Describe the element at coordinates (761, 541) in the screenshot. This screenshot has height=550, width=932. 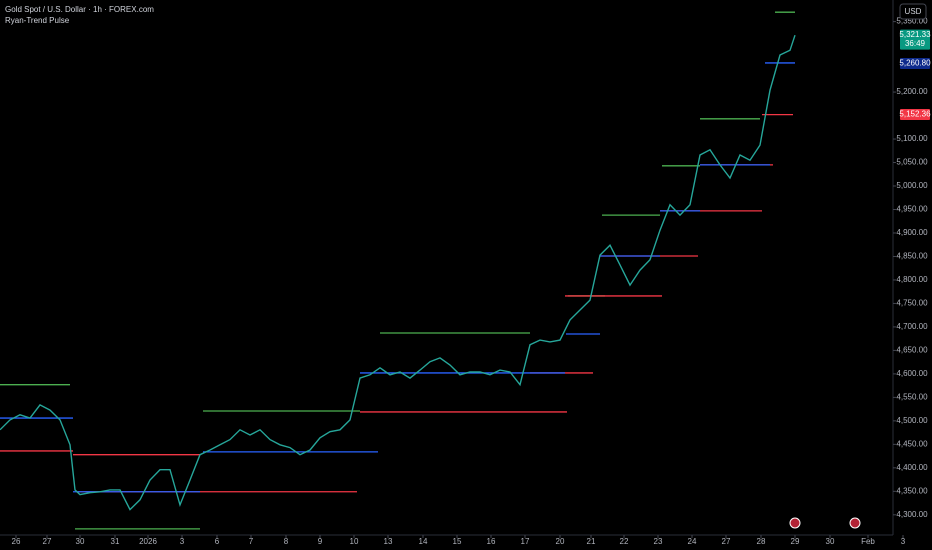
I see `x-tick-label: 28` at that location.